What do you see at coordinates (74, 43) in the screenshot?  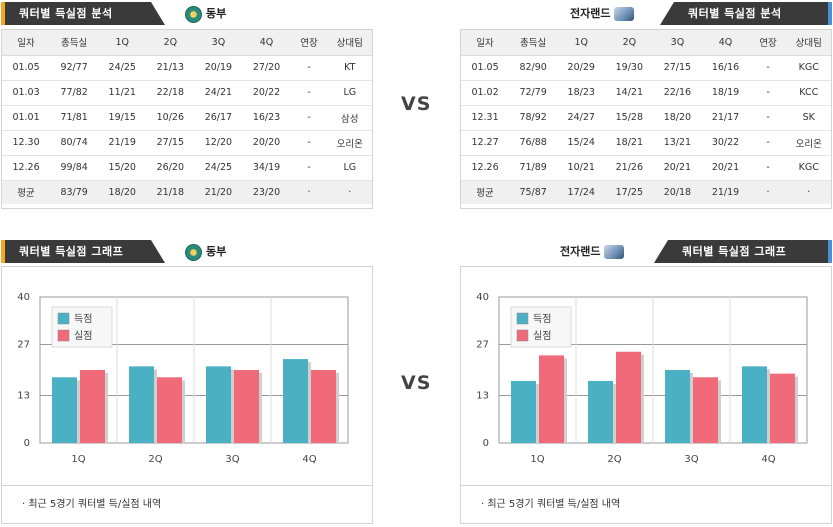 I see `column-header: 총득실` at bounding box center [74, 43].